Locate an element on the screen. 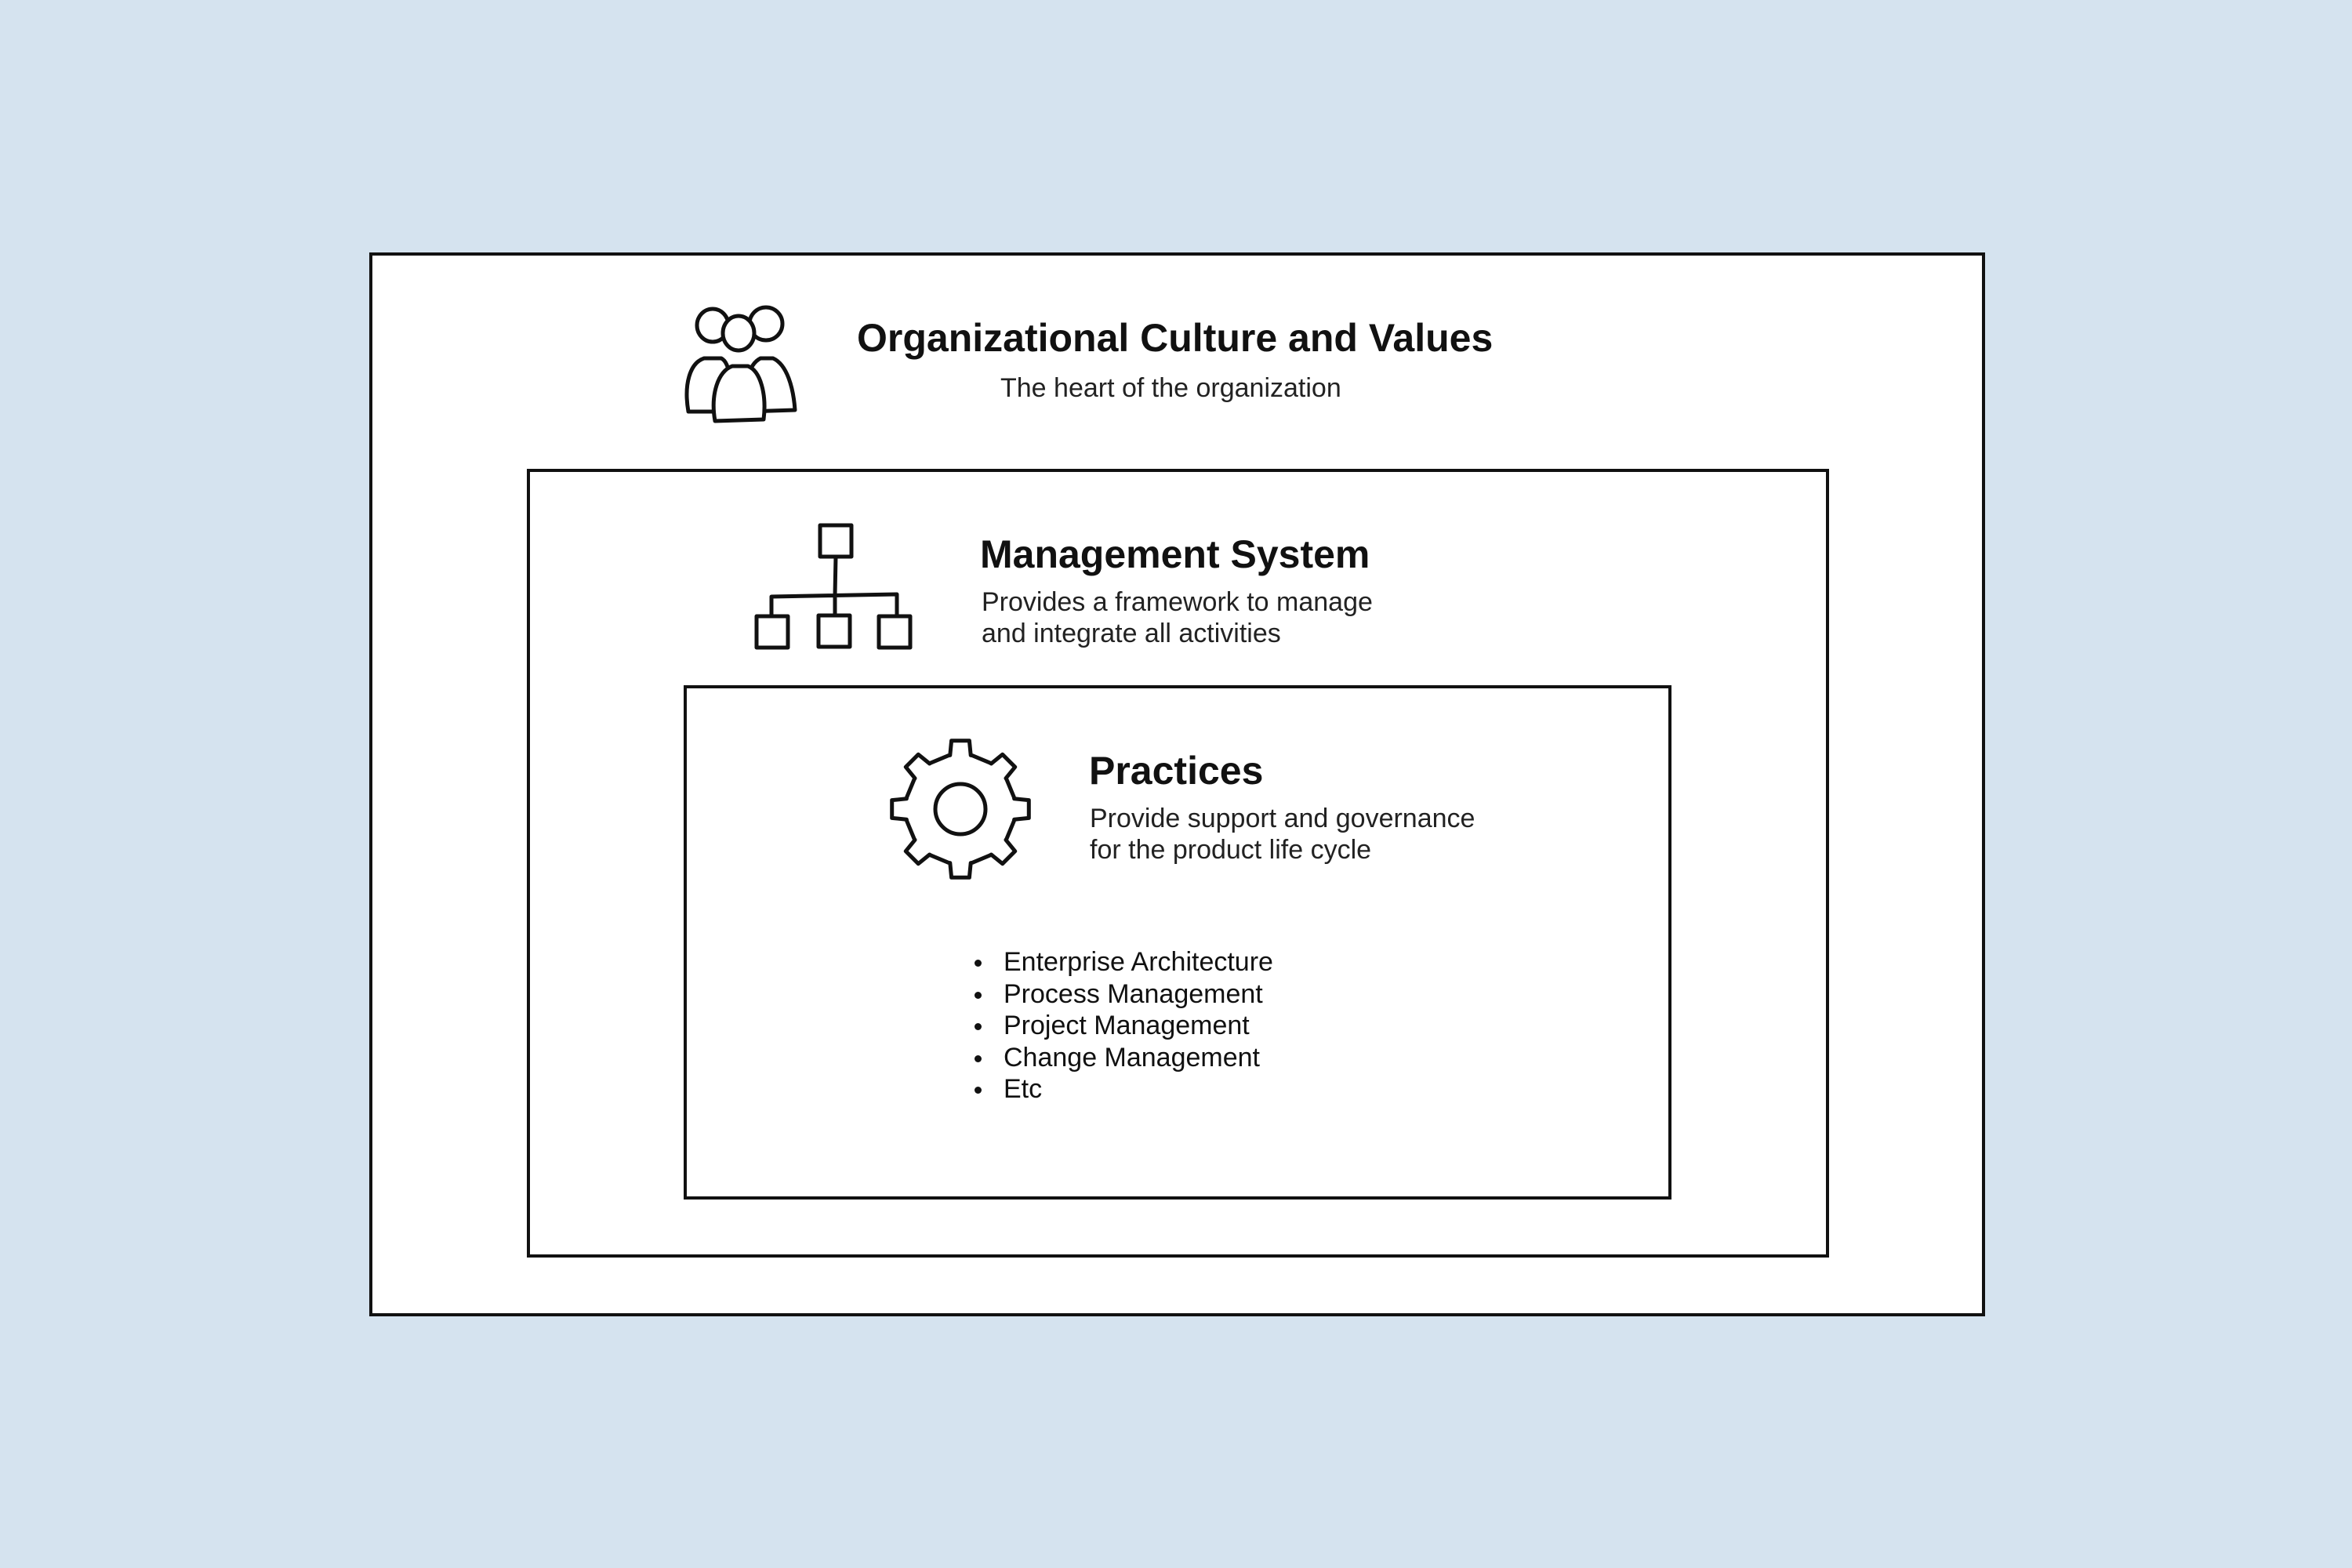  culture-values-title: Organizational Culture and Values is located at coordinates (1175, 338).